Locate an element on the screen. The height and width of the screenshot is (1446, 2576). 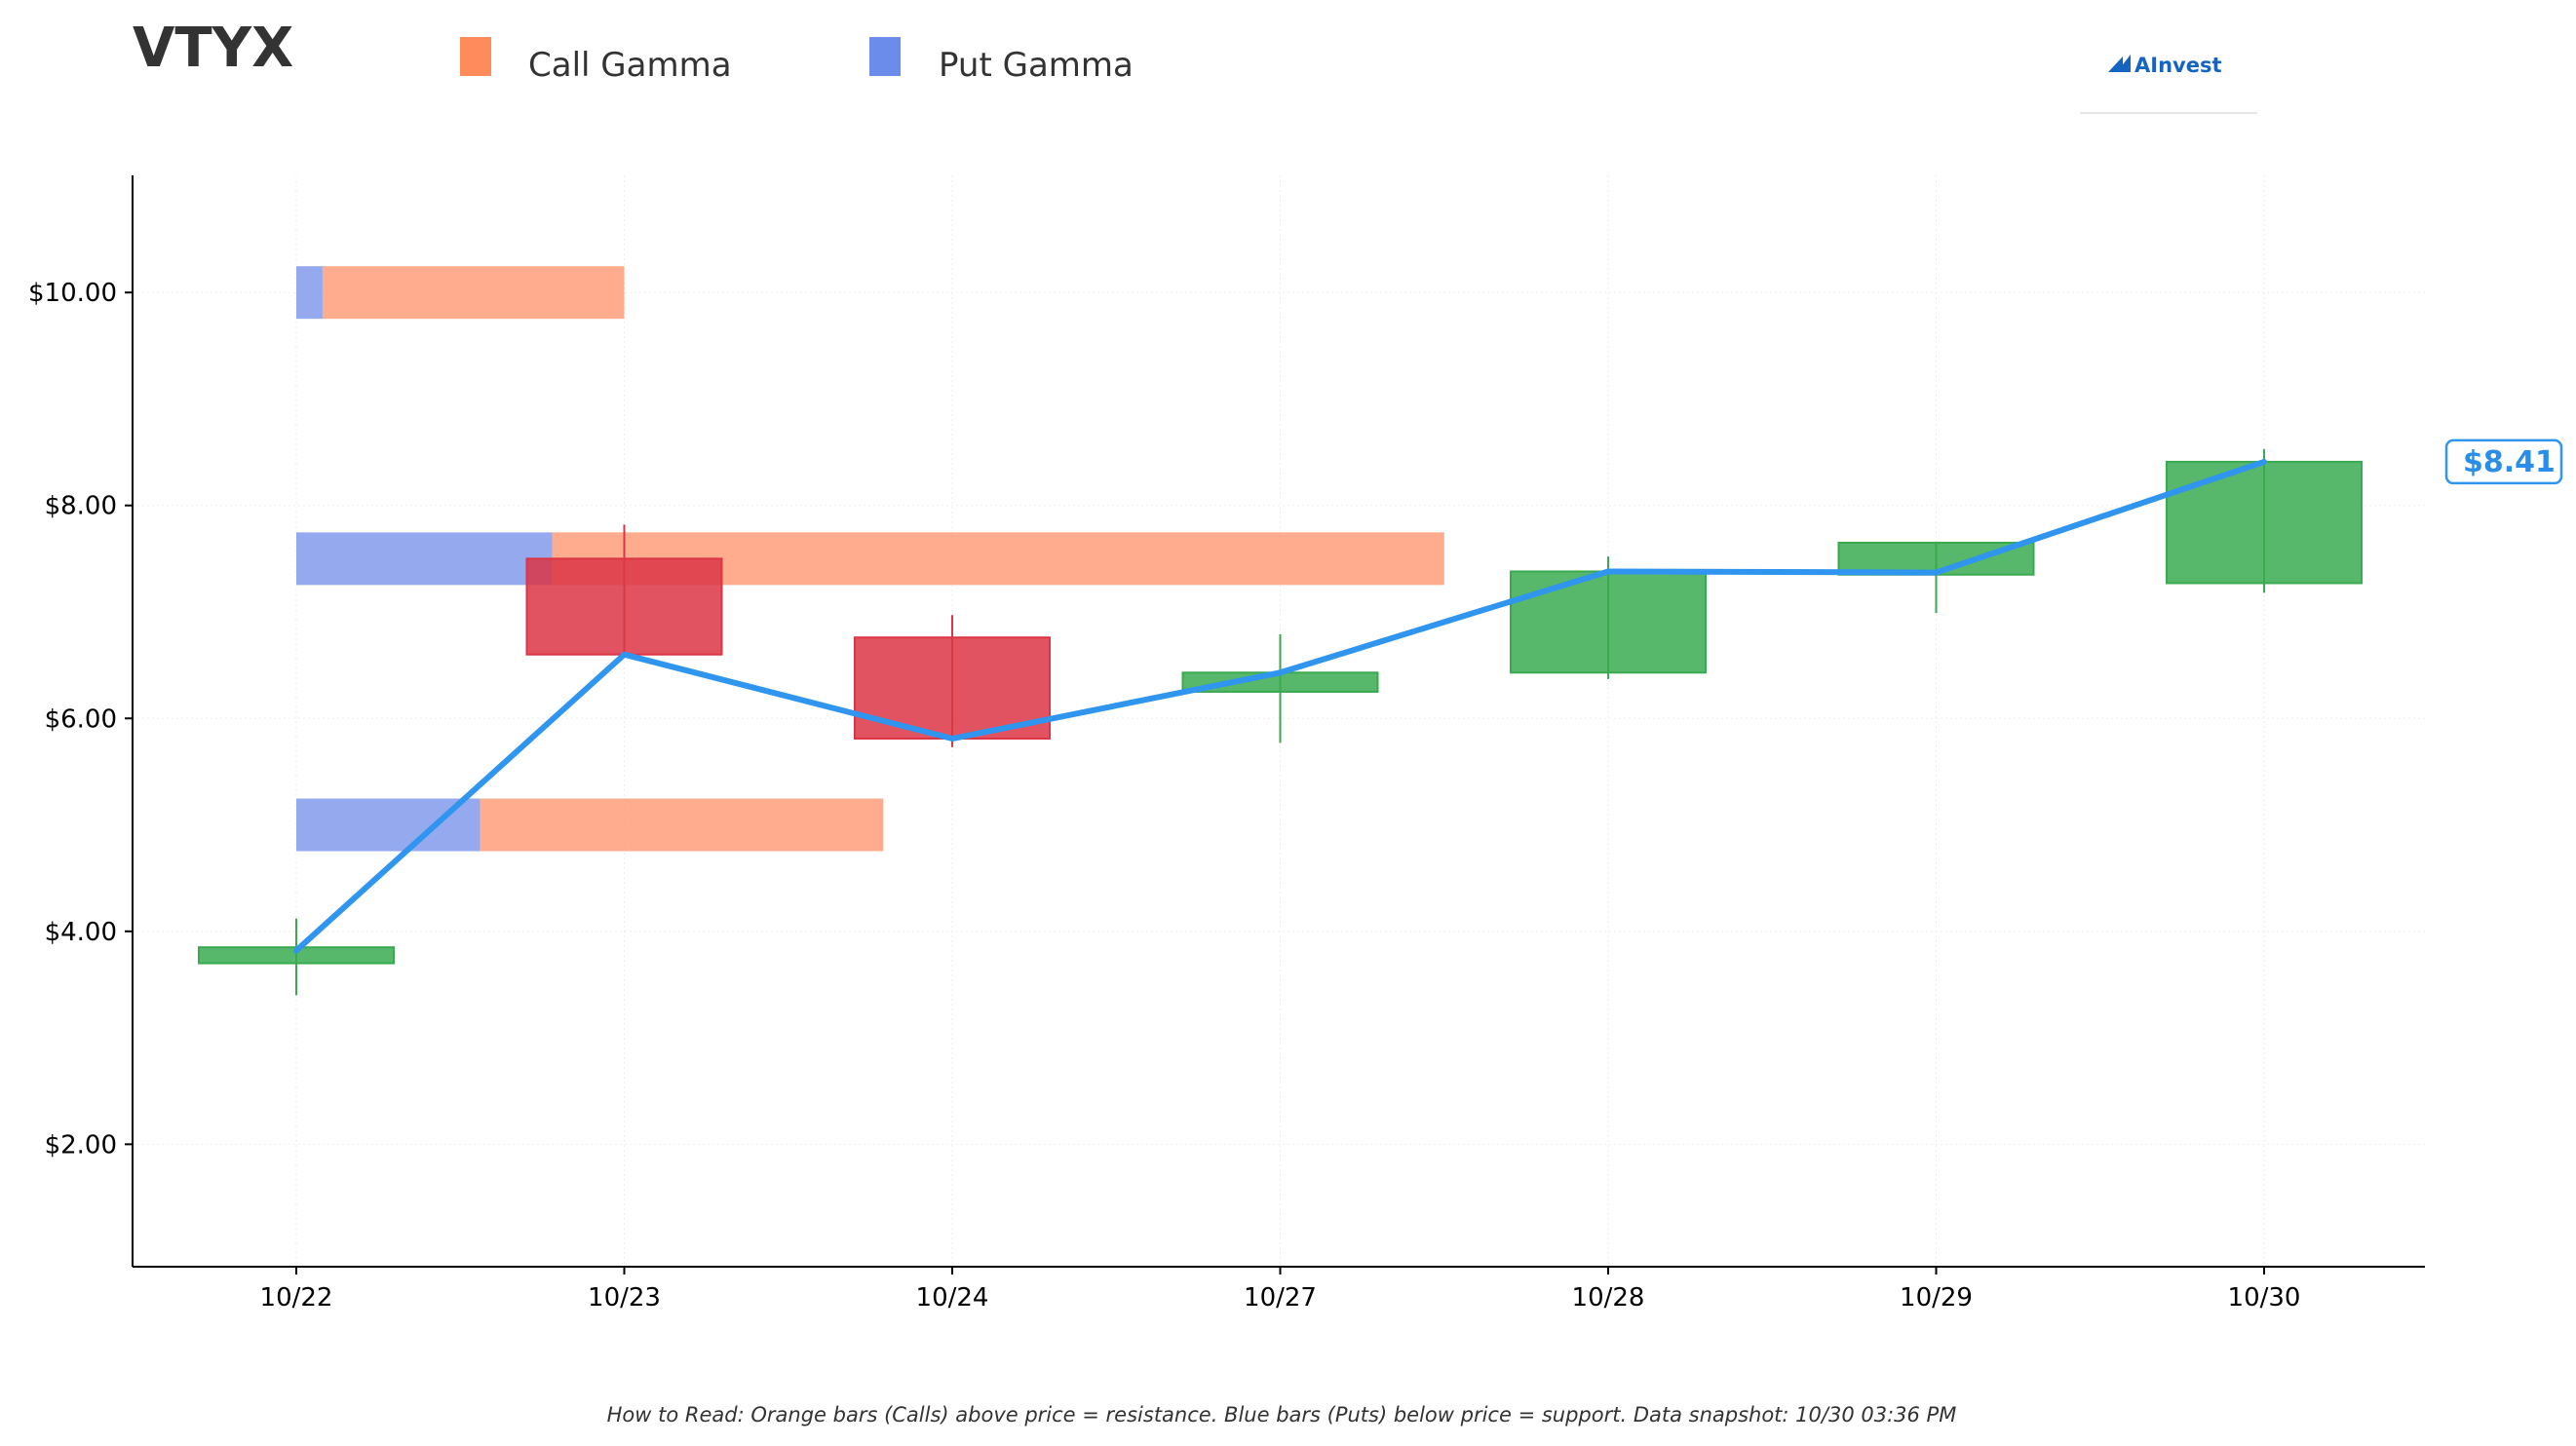
legend-put-label: Put Gamma is located at coordinates (1036, 65).